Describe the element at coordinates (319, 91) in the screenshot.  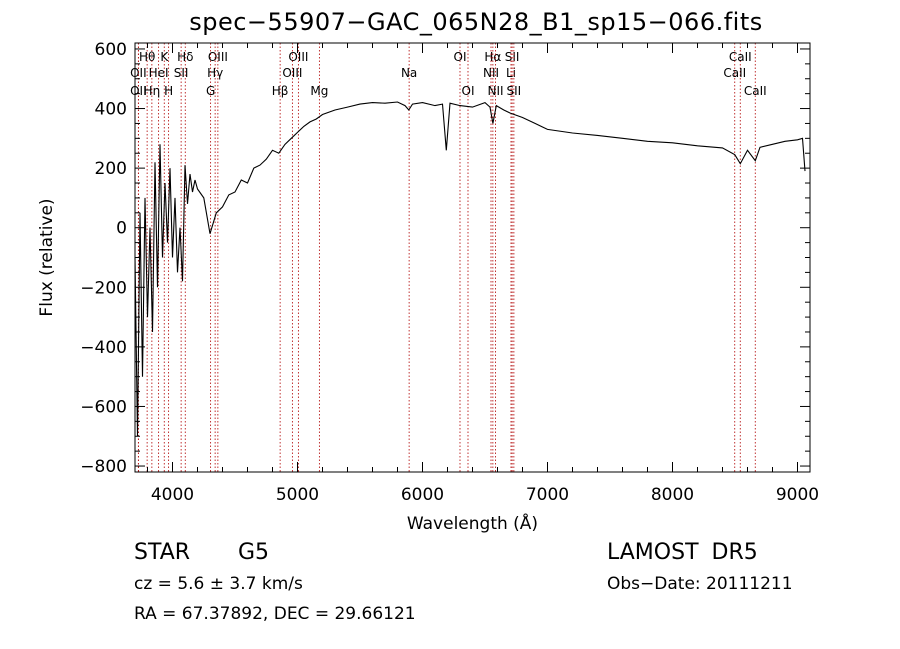
I see `marker-label: Mg` at that location.